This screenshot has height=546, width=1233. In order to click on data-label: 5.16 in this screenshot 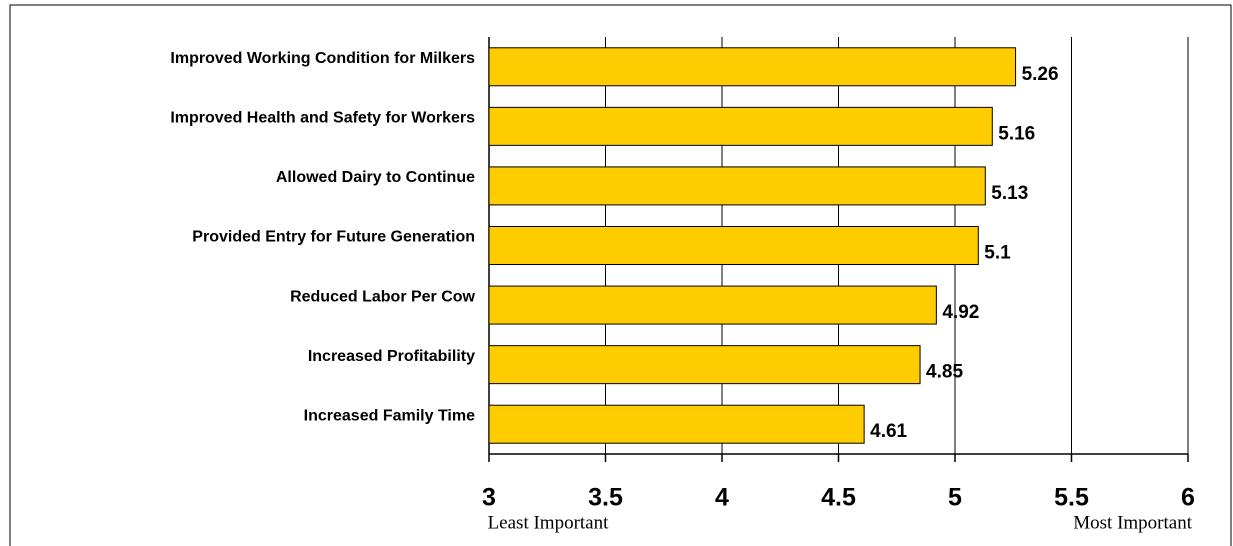, I will do `click(1016, 133)`.